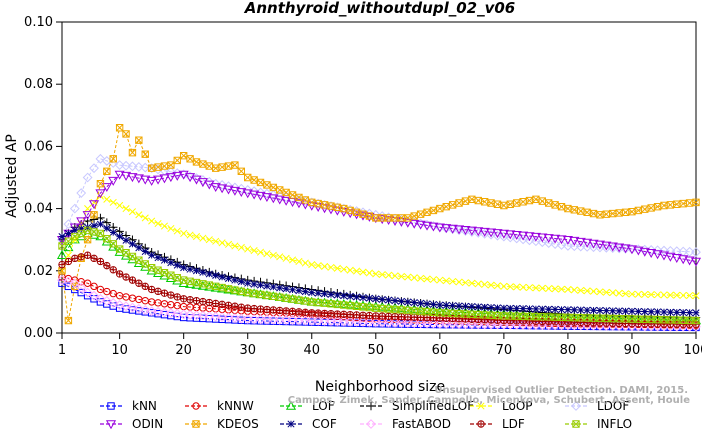 The height and width of the screenshot is (434, 702). What do you see at coordinates (111, 406) in the screenshot?
I see `legend-marker-knn` at bounding box center [111, 406].